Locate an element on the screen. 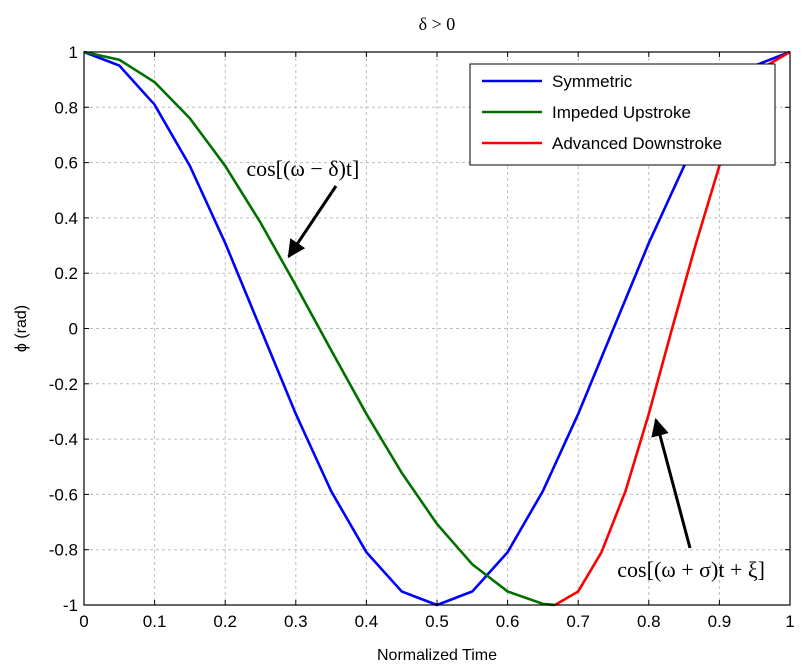  legend-label: Symmetric is located at coordinates (592, 81).